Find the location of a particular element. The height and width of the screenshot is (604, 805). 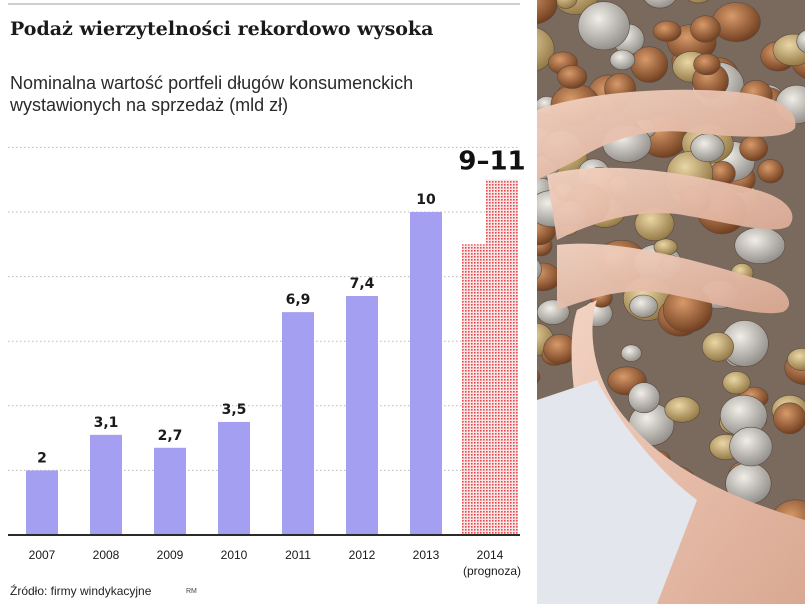

bar-2008 is located at coordinates (106, 484).